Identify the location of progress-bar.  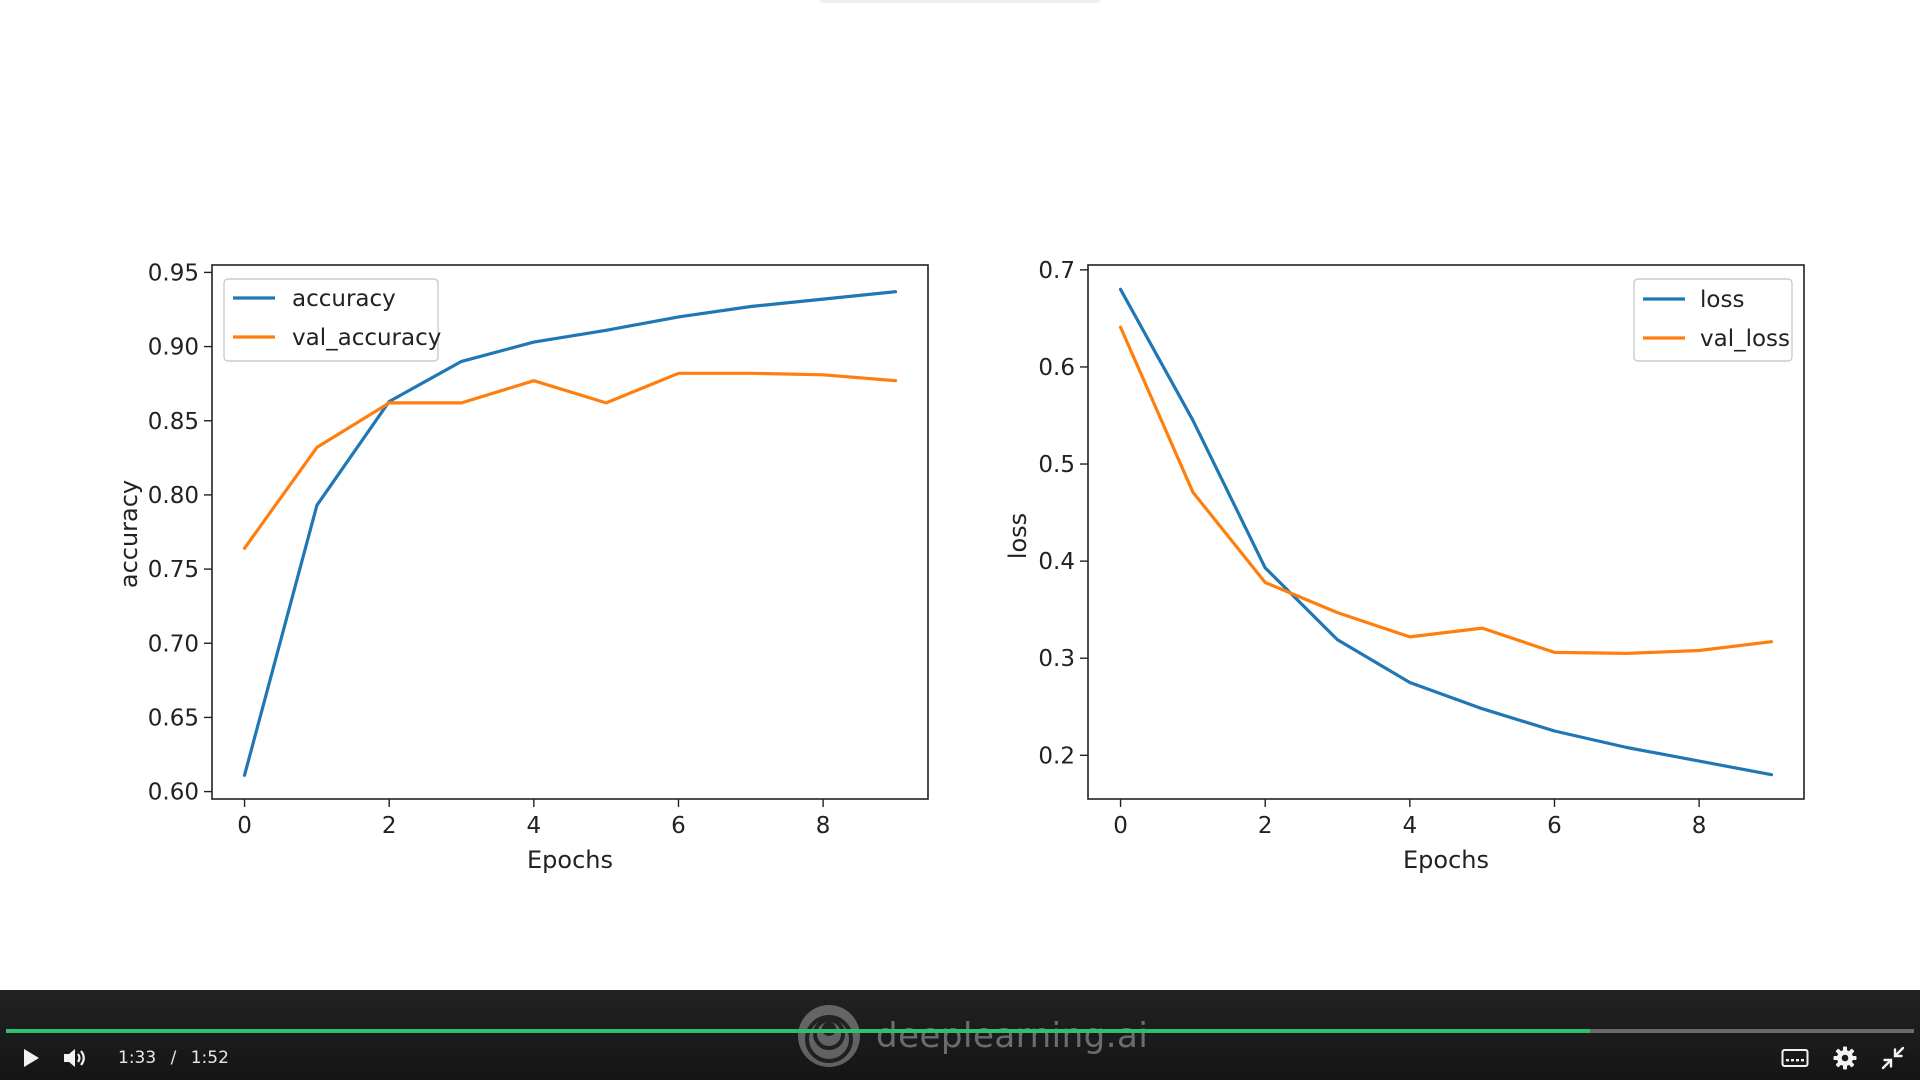
(960, 1031).